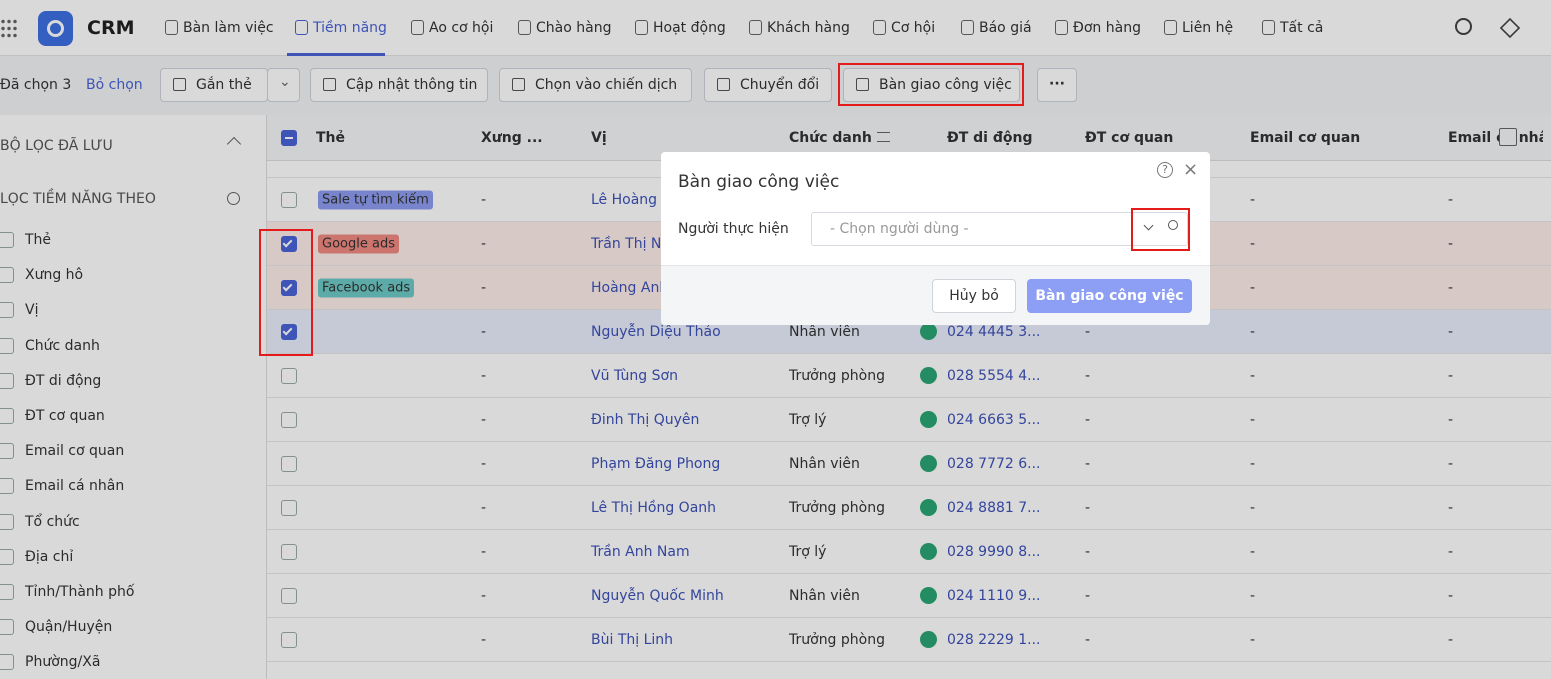  What do you see at coordinates (9, 28) in the screenshot?
I see `apps-icon` at bounding box center [9, 28].